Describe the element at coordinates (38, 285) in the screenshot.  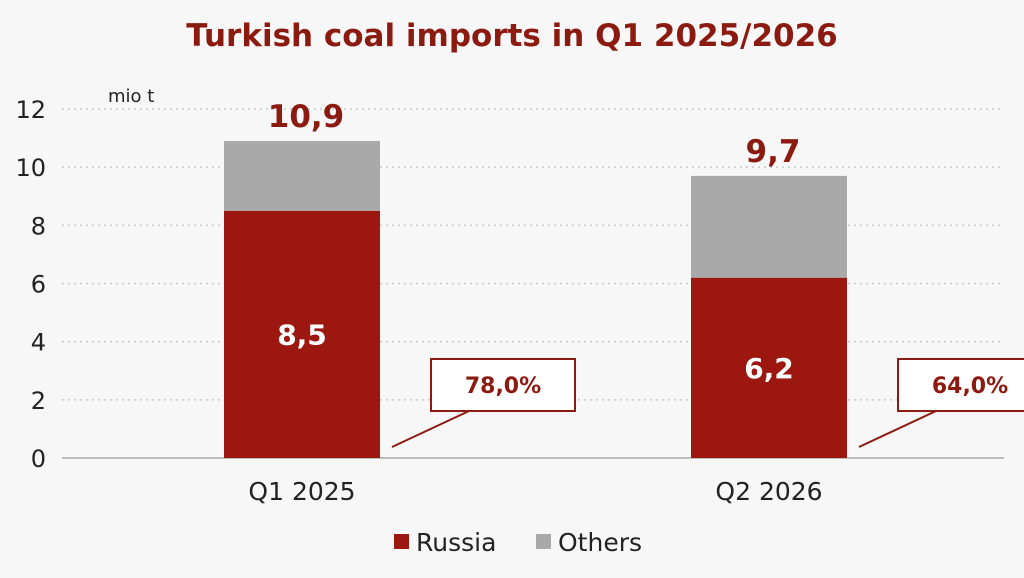
I see `y-tick-label-6: 6` at that location.